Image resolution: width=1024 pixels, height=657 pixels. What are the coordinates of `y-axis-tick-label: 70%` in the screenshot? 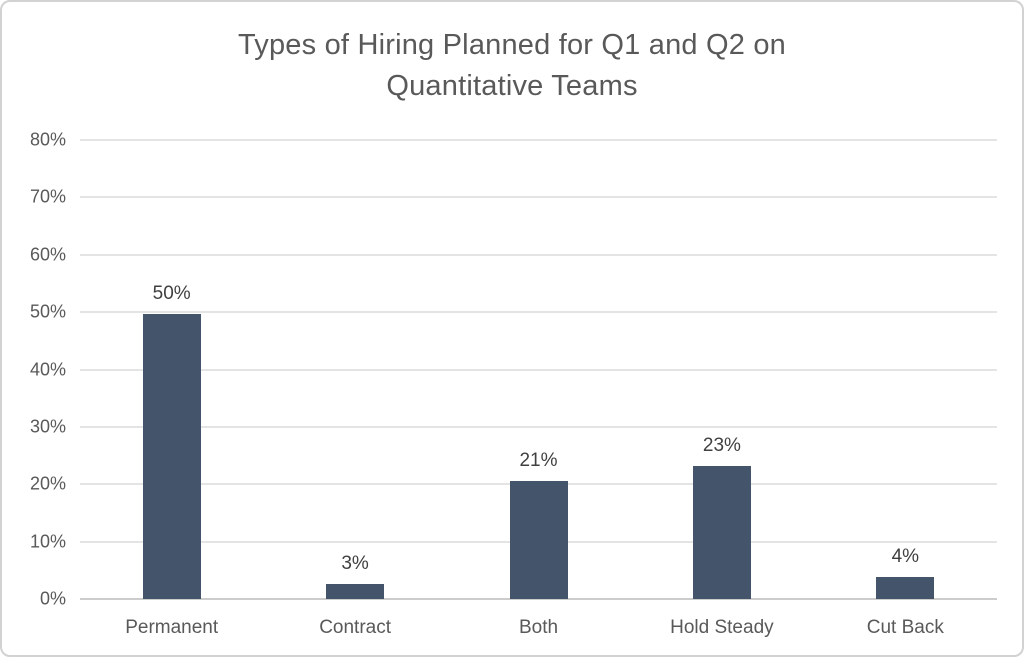 It's located at (47, 196).